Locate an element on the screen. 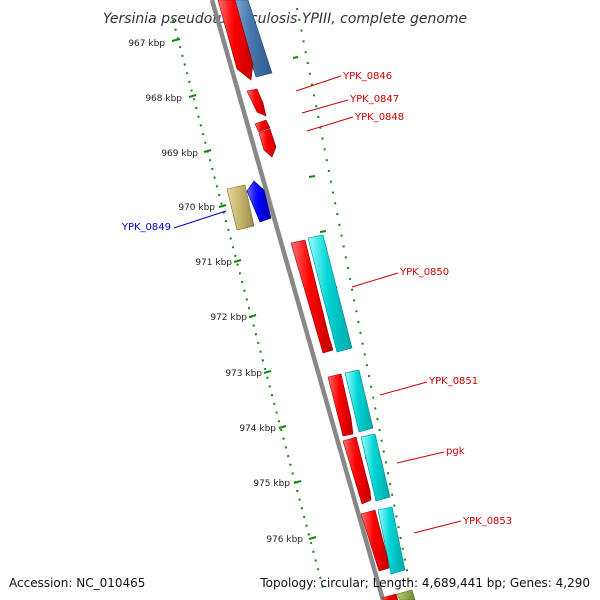 This screenshot has height=600, width=600. gene-label-ypk-0850: YPK_0850 is located at coordinates (424, 272).